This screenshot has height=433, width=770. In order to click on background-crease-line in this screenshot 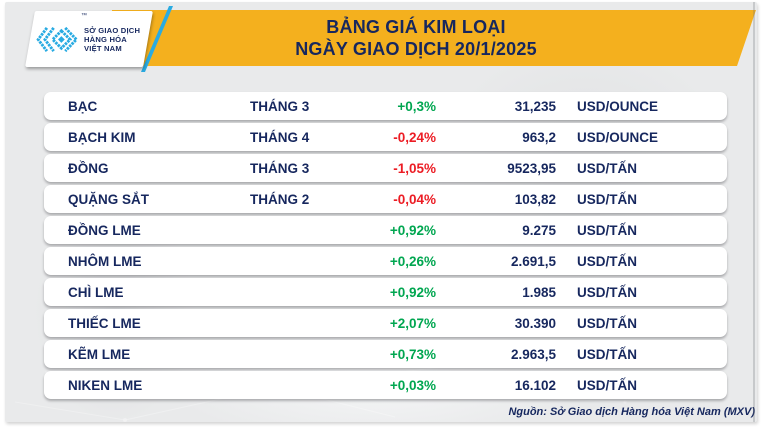, I will do `click(754, 212)`.